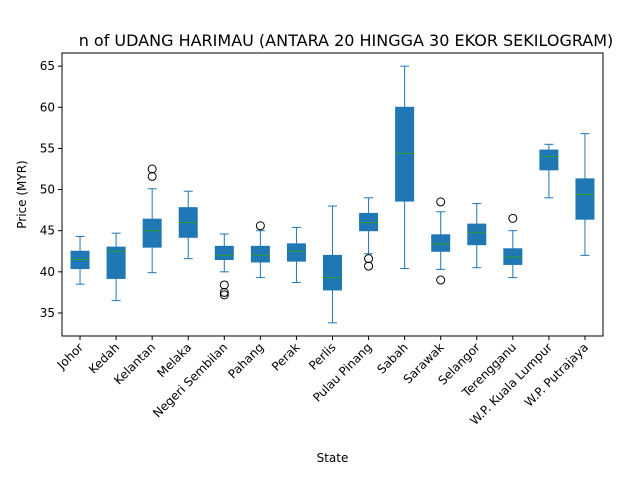  Describe the element at coordinates (47, 148) in the screenshot. I see `y-tick-label: 55` at that location.